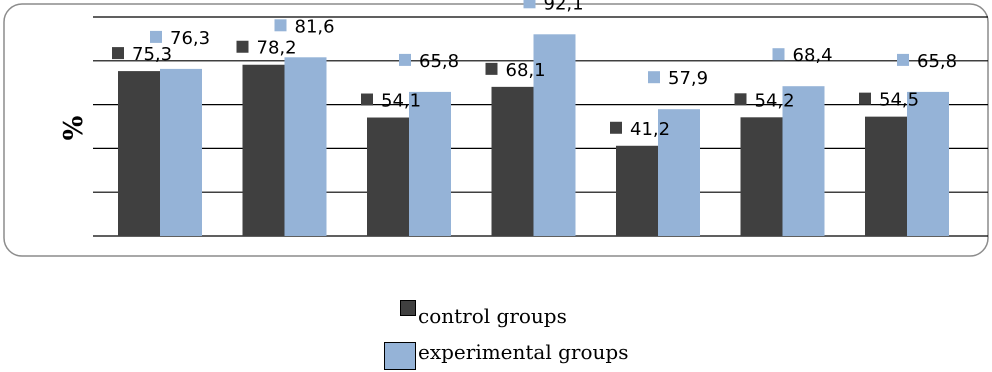 The height and width of the screenshot is (372, 992). Describe the element at coordinates (523, 352) in the screenshot. I see `legend-label-experimental: experimental groups` at that location.